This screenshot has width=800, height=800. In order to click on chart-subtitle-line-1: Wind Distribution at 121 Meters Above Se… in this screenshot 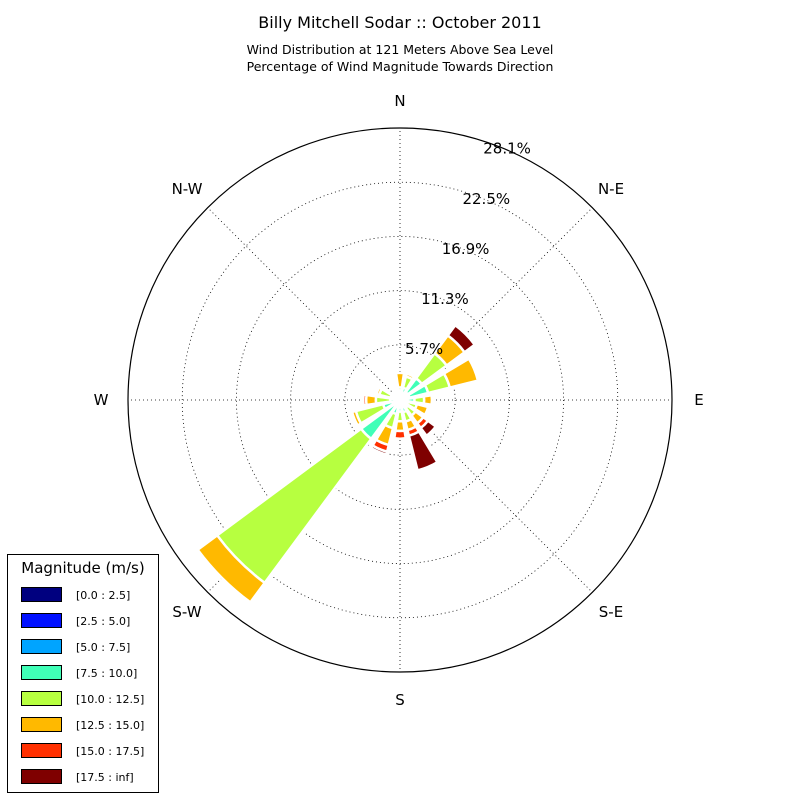, I will do `click(400, 49)`.